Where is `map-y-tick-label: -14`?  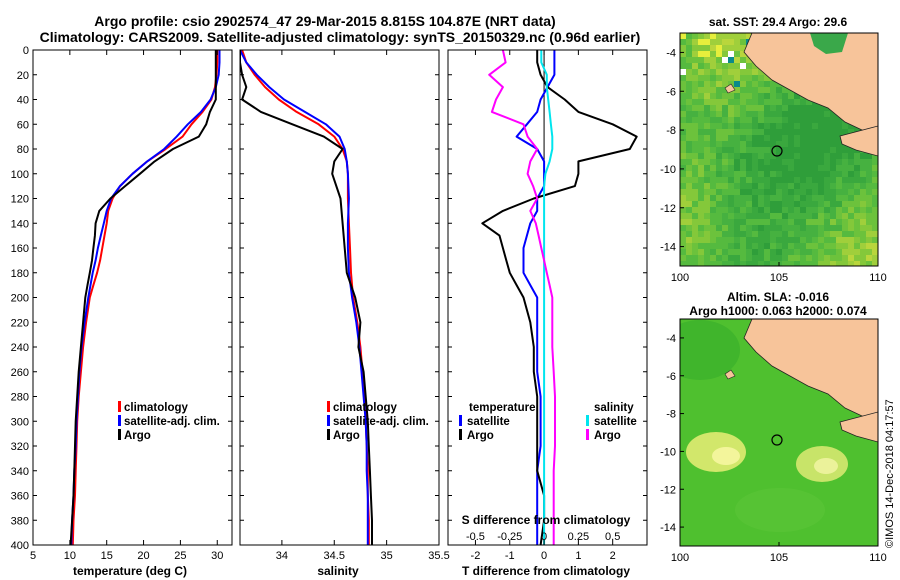 map-y-tick-label: -14 is located at coordinates (668, 528).